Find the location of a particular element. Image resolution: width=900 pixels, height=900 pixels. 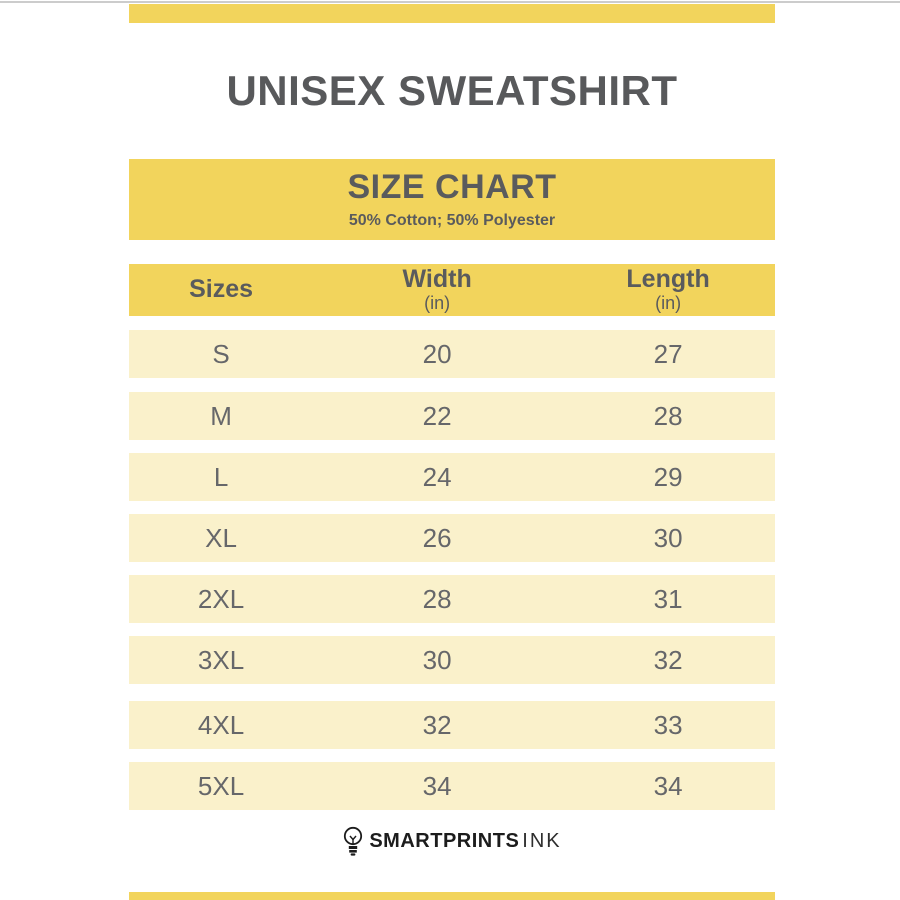

table-row: 5XL 34 34 is located at coordinates (452, 786).